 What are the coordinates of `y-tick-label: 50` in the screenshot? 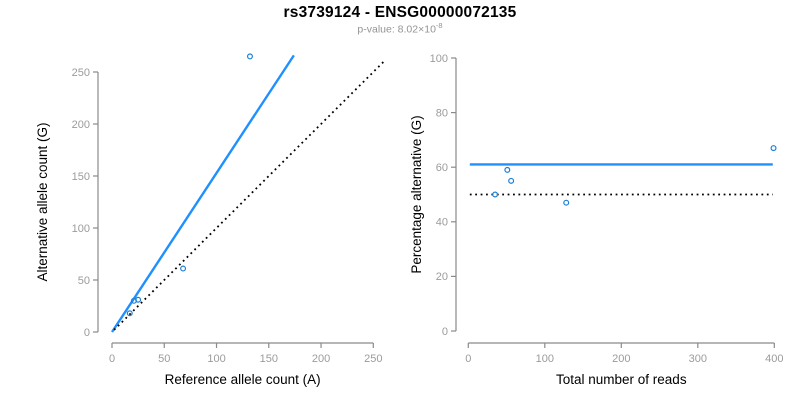 It's located at (84, 281).